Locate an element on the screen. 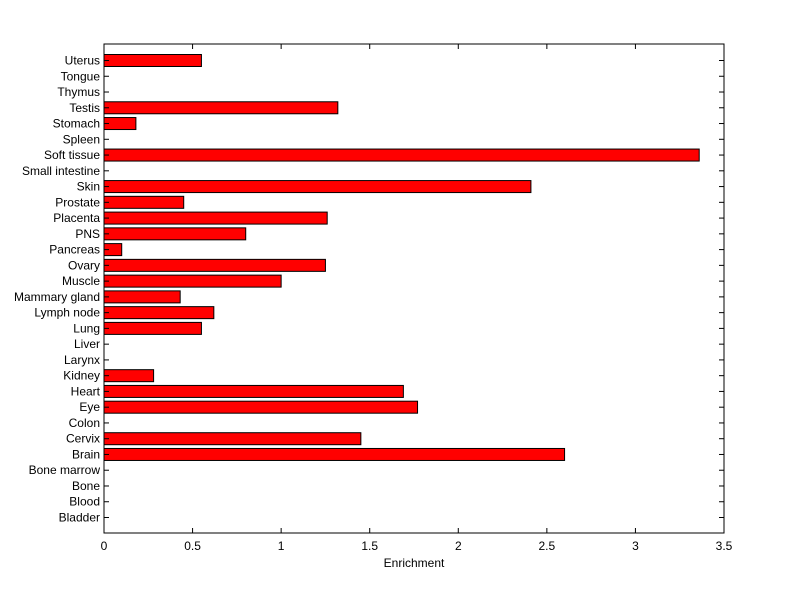 Image resolution: width=800 pixels, height=599 pixels. bar-uterus is located at coordinates (152, 60).